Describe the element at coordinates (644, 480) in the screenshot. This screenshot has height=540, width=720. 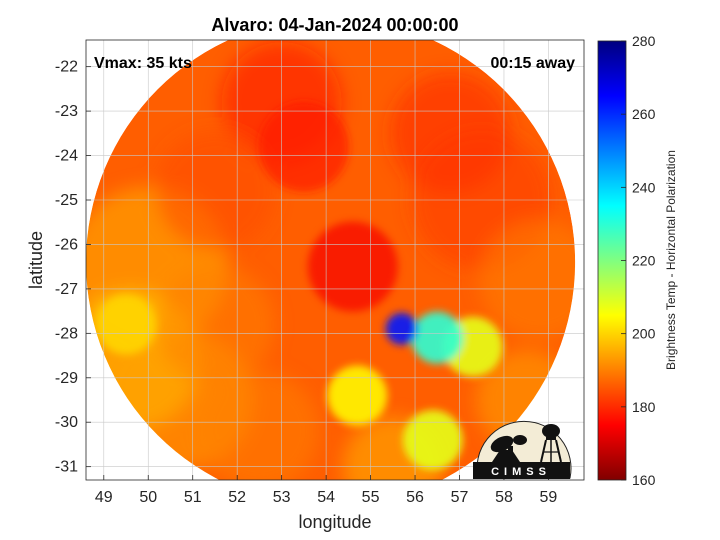
I see `colorbar-tick-label: 160` at that location.